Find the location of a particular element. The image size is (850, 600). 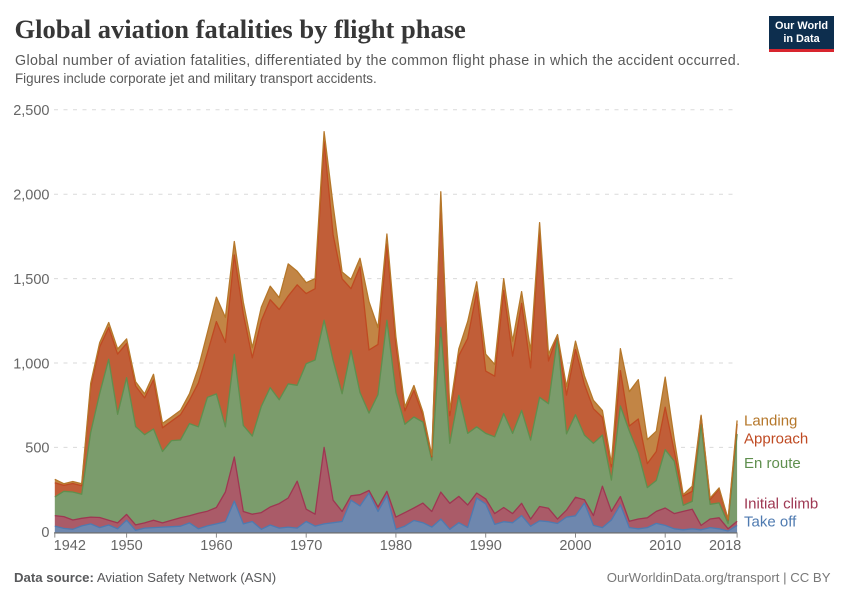

svg-text: 0 is located at coordinates (45, 533).